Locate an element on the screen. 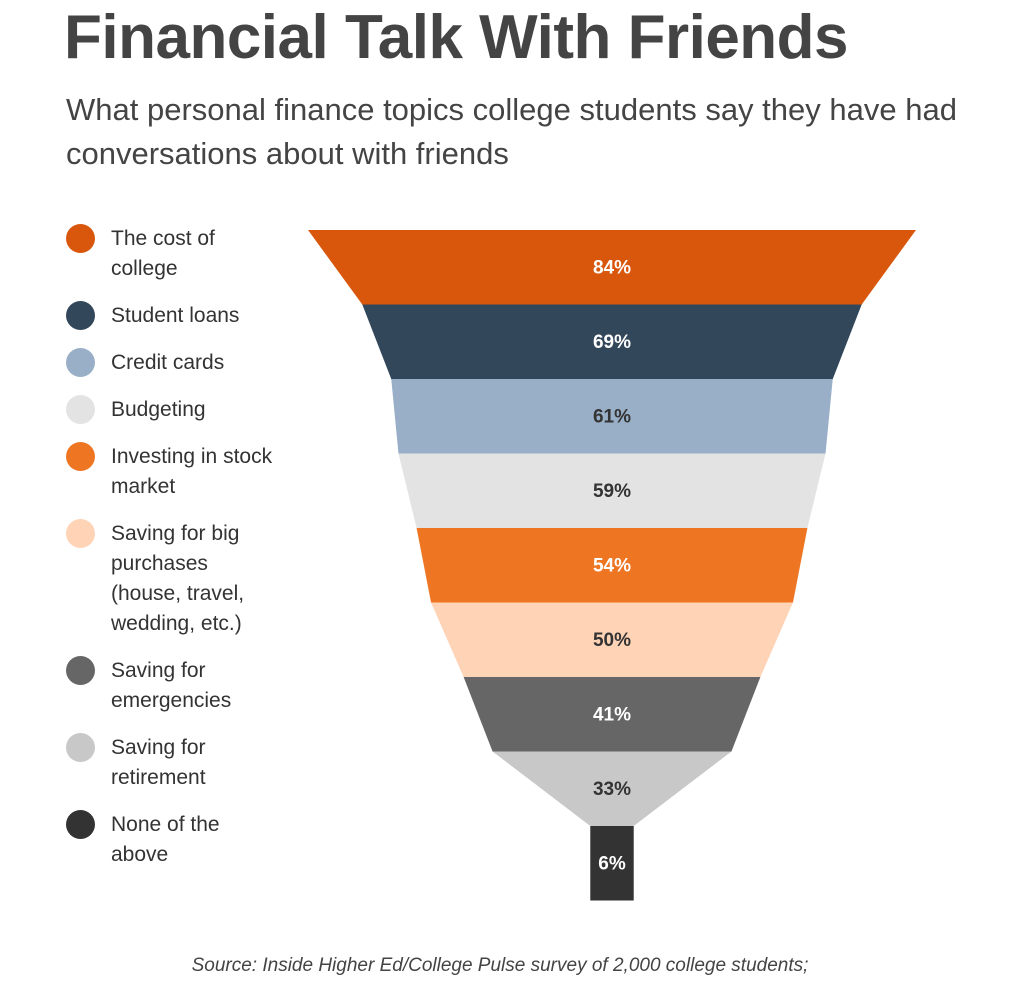 Image resolution: width=1024 pixels, height=981 pixels. legend-item: Credit cards is located at coordinates (169, 363).